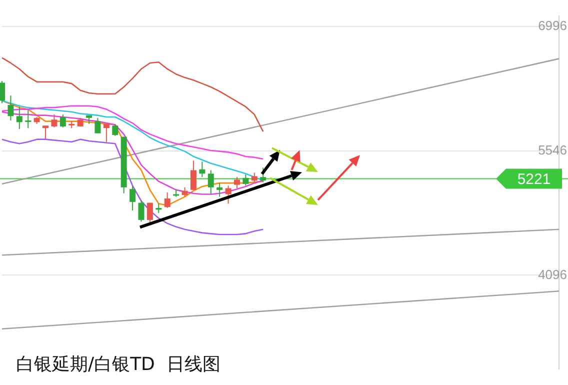 The image size is (568, 385). What do you see at coordinates (552, 26) in the screenshot?
I see `y-tick-label: 6996` at bounding box center [552, 26].